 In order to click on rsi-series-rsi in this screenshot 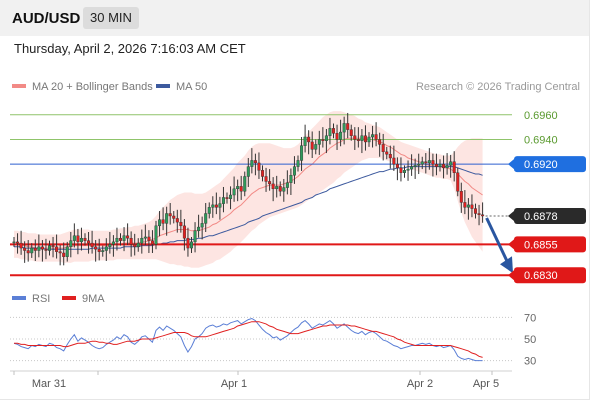, I will do `click(248, 339)`.